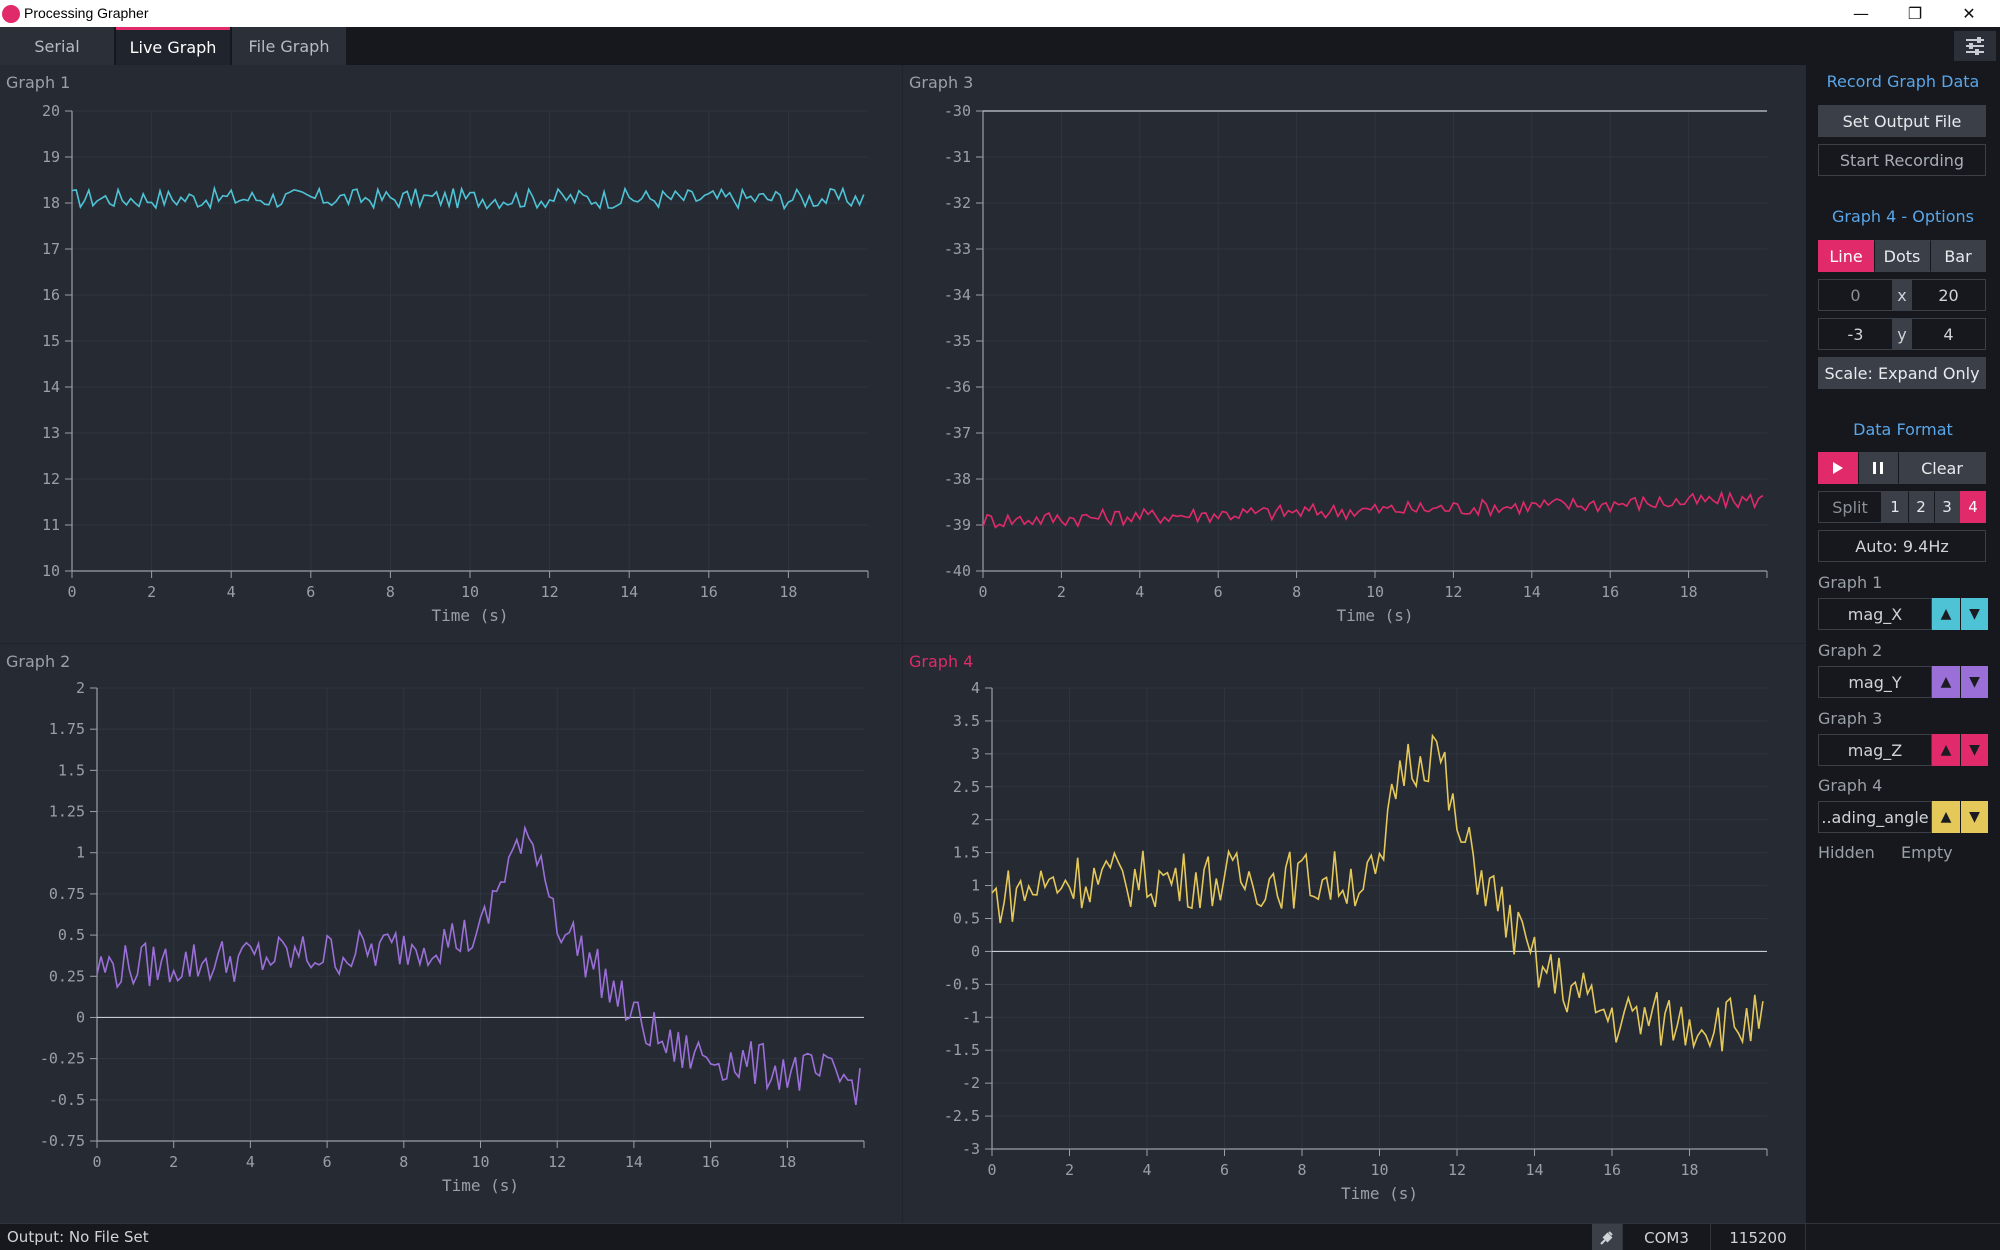 This screenshot has width=2000, height=1250. I want to click on split-3-button: 3, so click(1947, 507).